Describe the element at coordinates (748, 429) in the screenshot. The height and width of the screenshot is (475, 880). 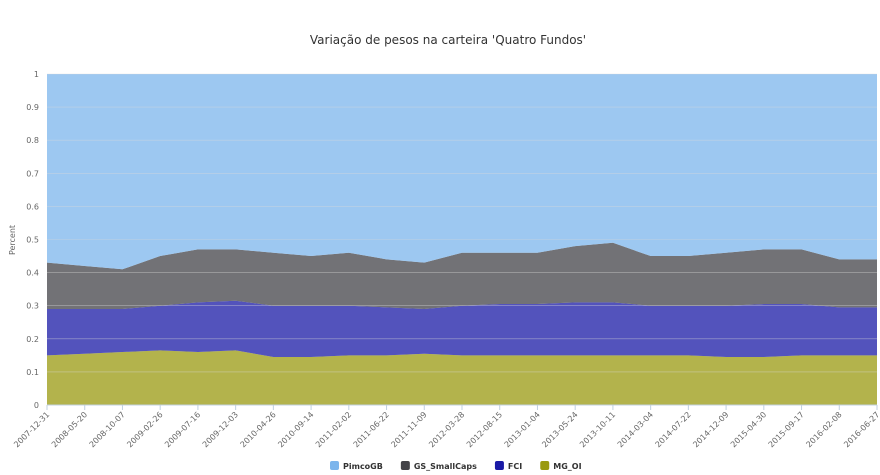
I see `x-tick-label: 2015-04-30` at that location.